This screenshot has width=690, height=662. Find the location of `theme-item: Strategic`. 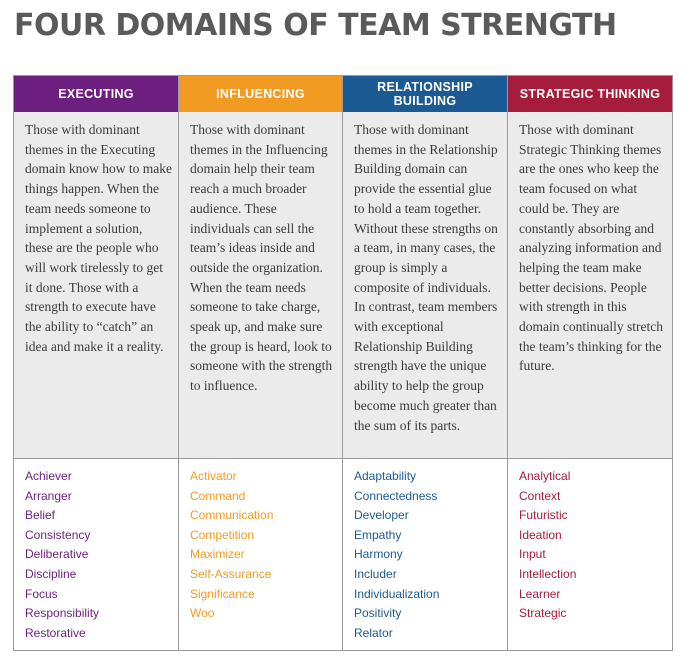

theme-item: Strategic is located at coordinates (543, 613).